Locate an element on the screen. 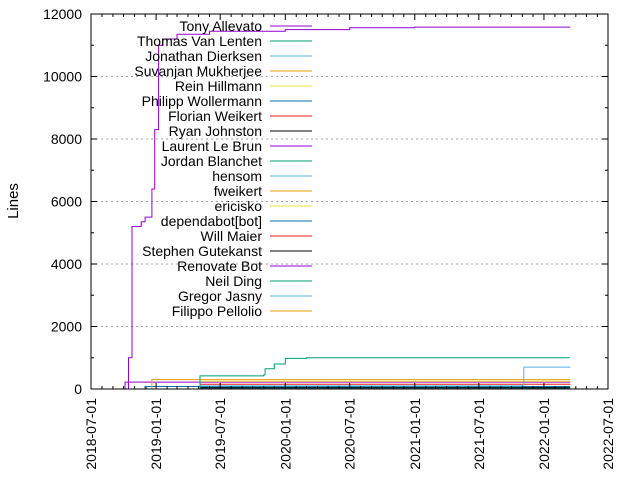 This screenshot has width=640, height=480. legend-label: Florian Weikert is located at coordinates (215, 116).